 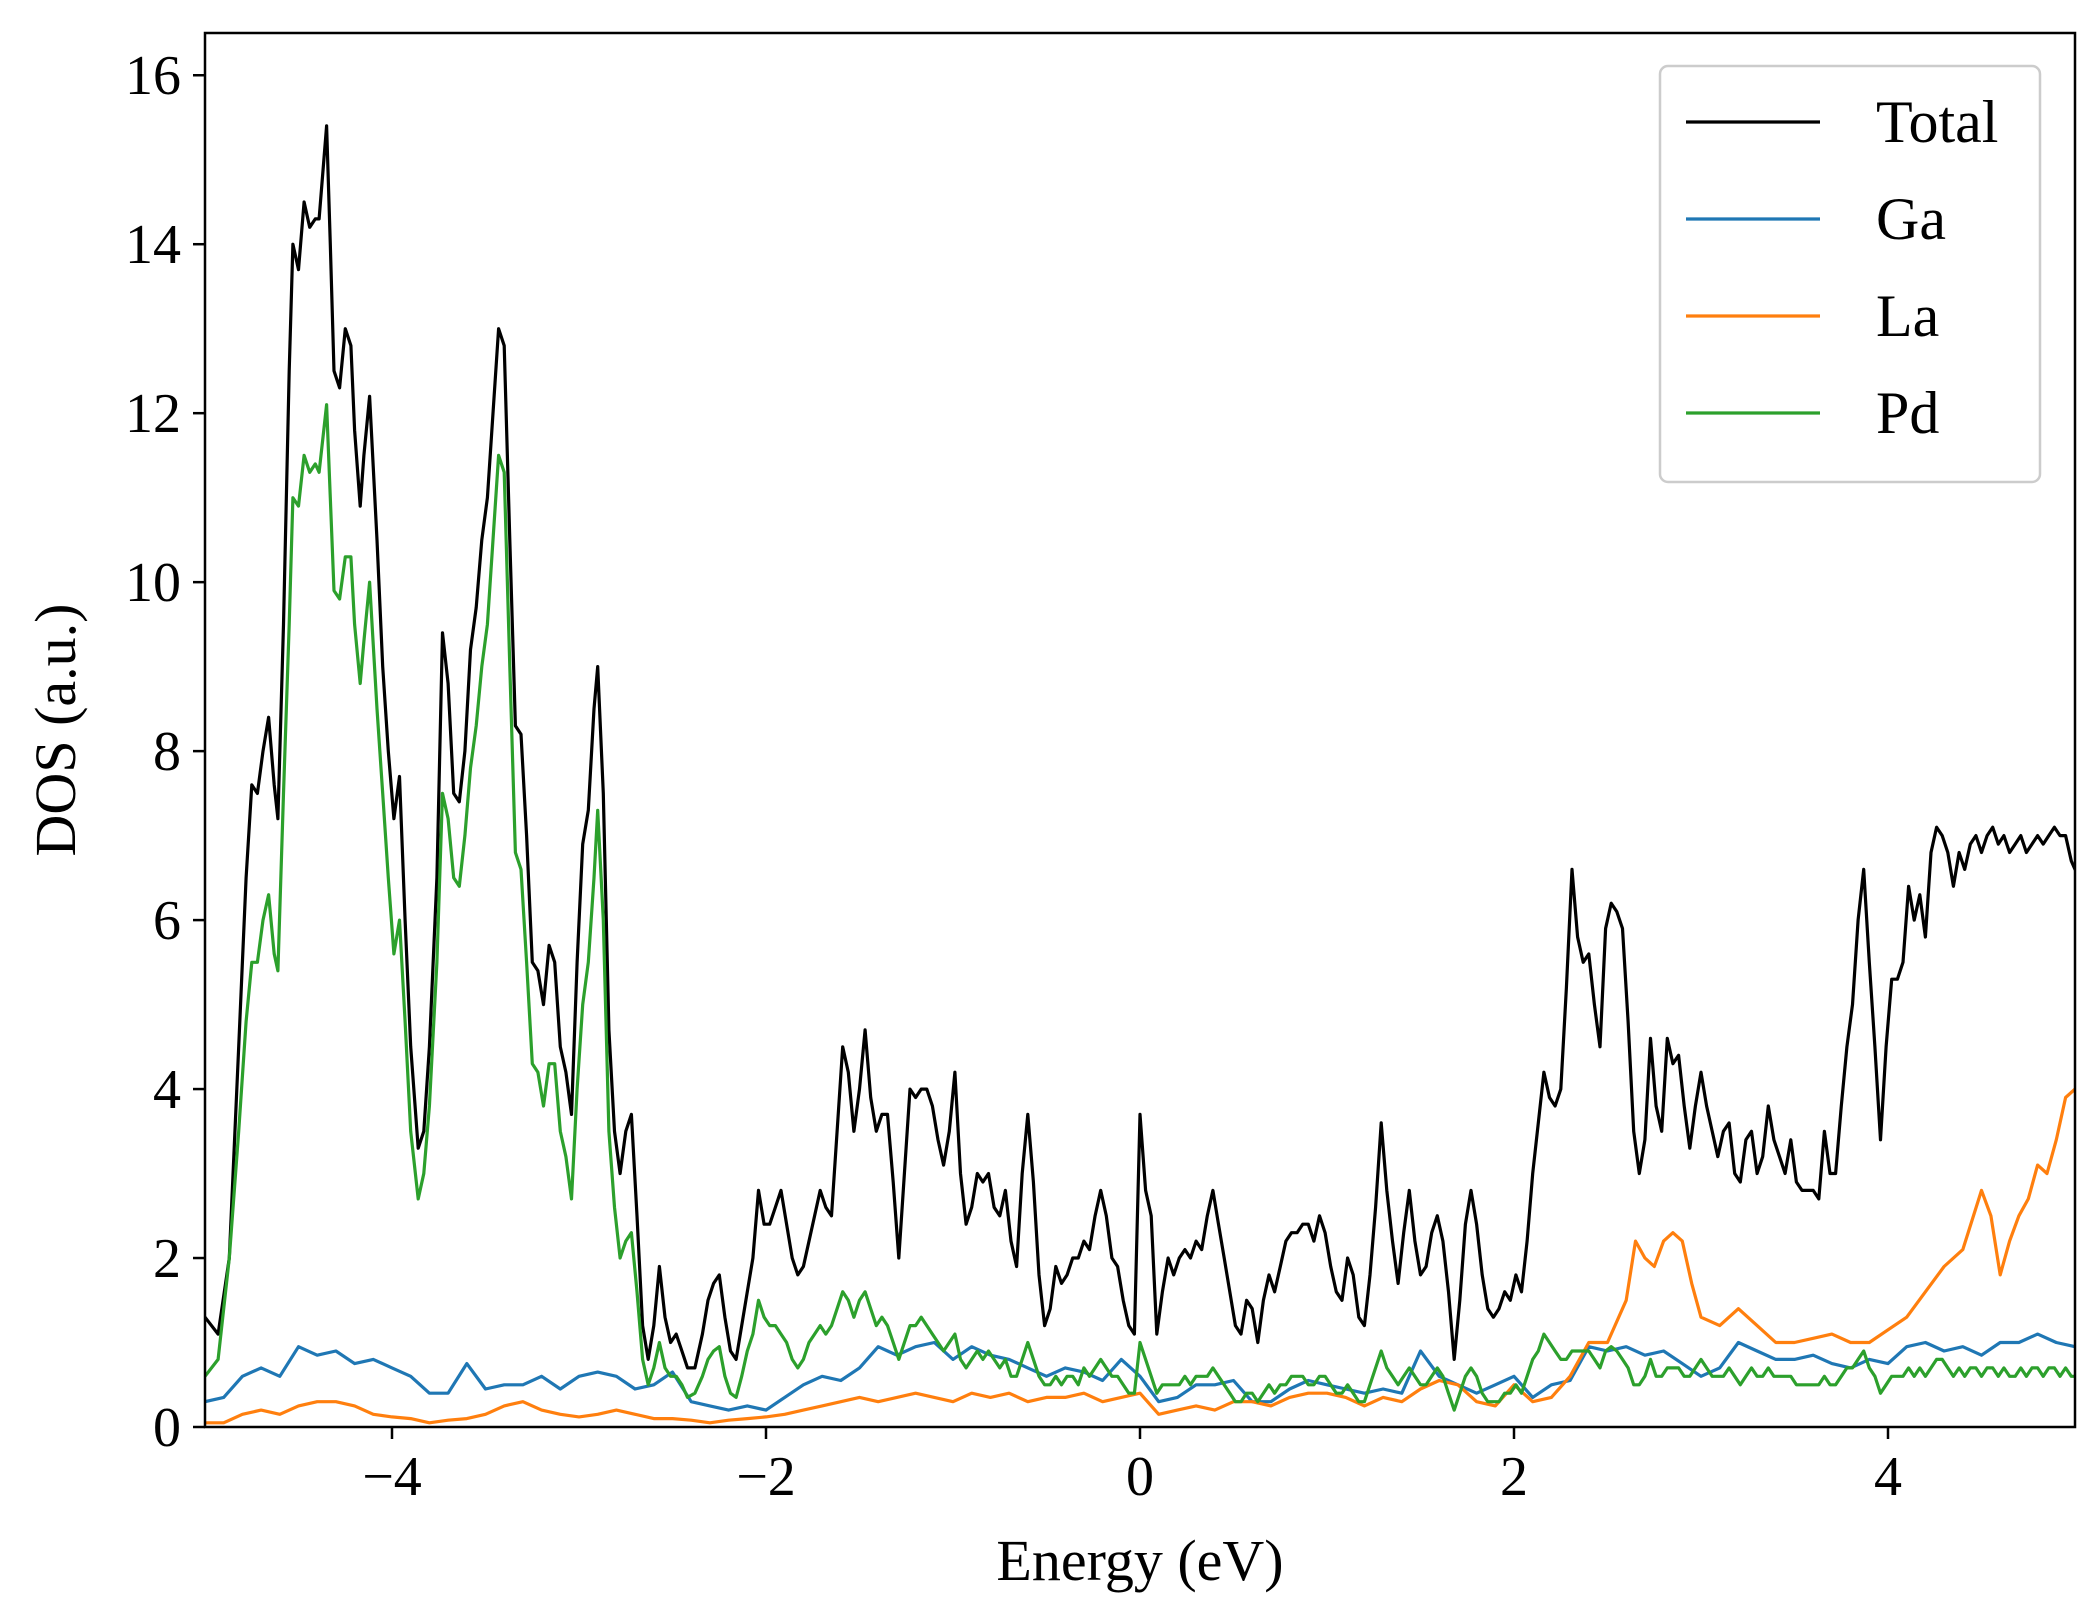 I want to click on y-tick-label: 6, so click(x=167, y=921).